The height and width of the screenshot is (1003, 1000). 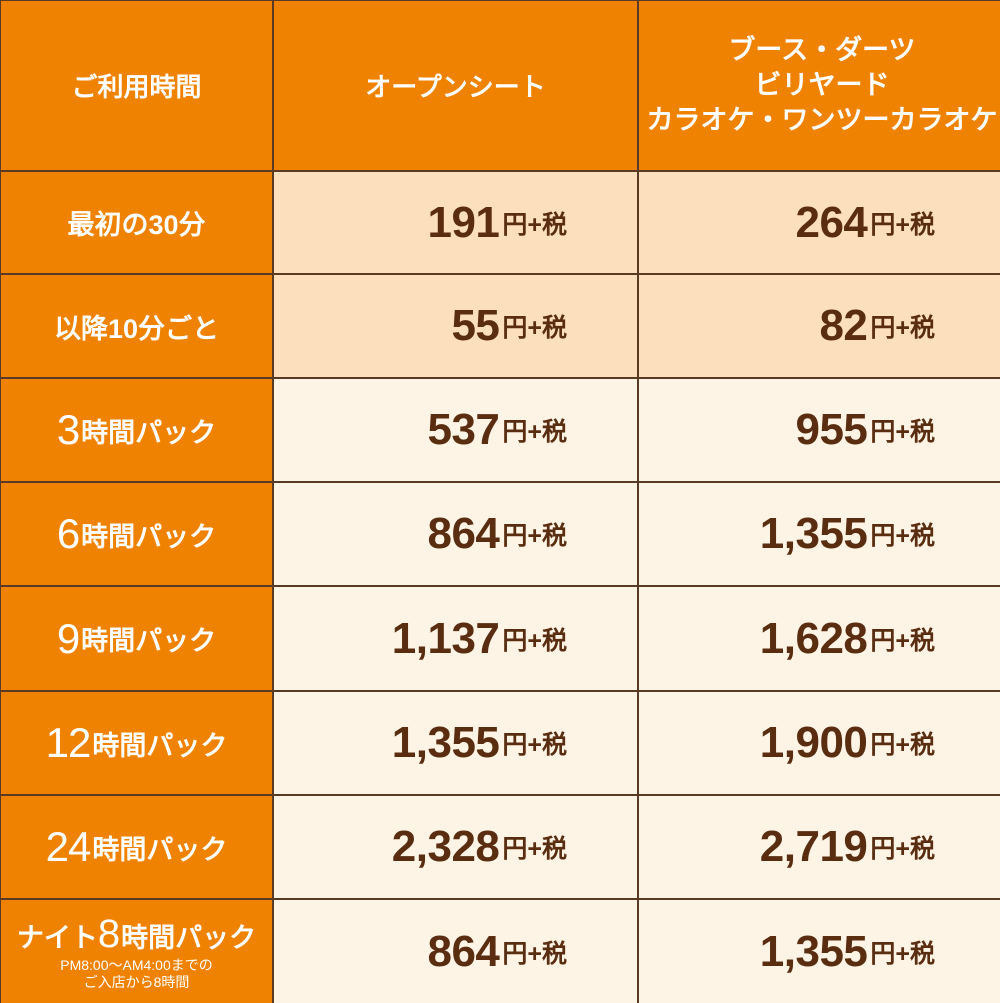 I want to click on price-booth-night-8h-pack: 1,355 円+税, so click(x=819, y=951).